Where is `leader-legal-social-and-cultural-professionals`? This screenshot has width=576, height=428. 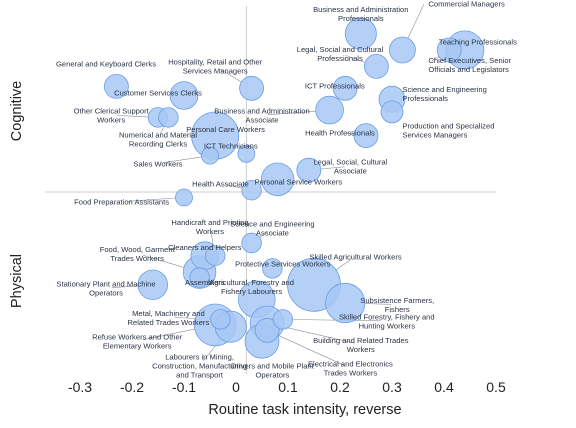 leader-legal-social-and-cultural-professionals is located at coordinates (355, 59).